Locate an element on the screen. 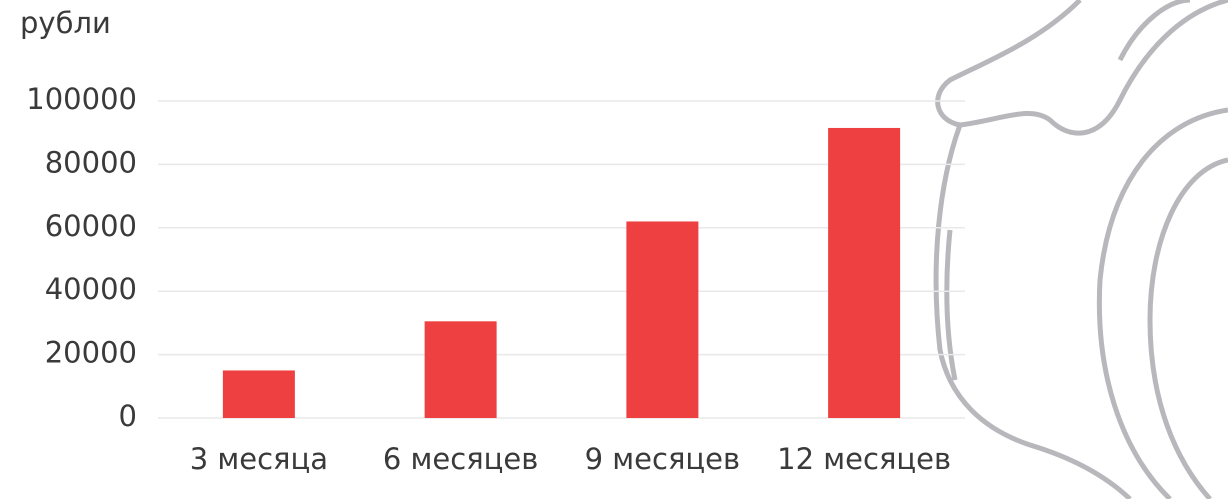  y-tick-label: 40000 is located at coordinates (91, 289).